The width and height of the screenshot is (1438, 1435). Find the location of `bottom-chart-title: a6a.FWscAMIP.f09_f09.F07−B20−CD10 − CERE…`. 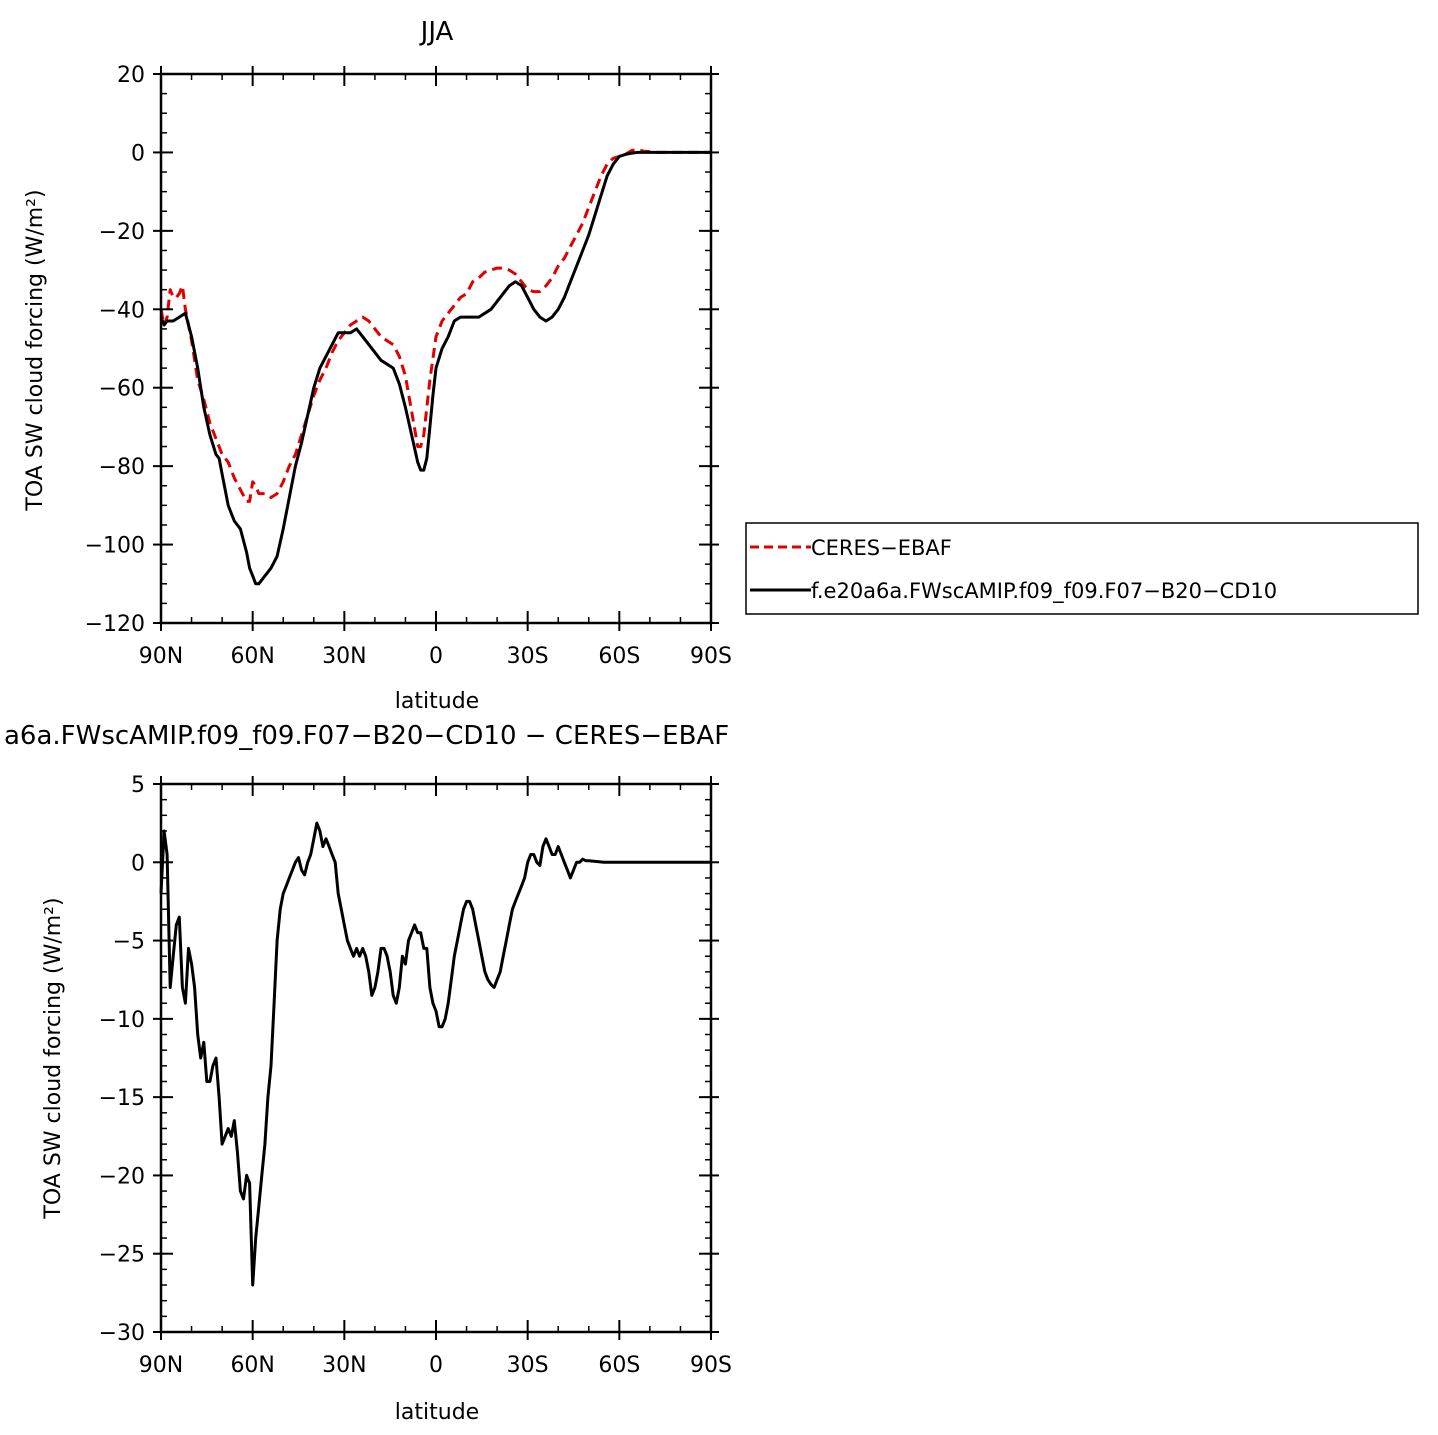

bottom-chart-title: a6a.FWscAMIP.f09_f09.F07−B20−CD10 − CERE… is located at coordinates (366, 736).